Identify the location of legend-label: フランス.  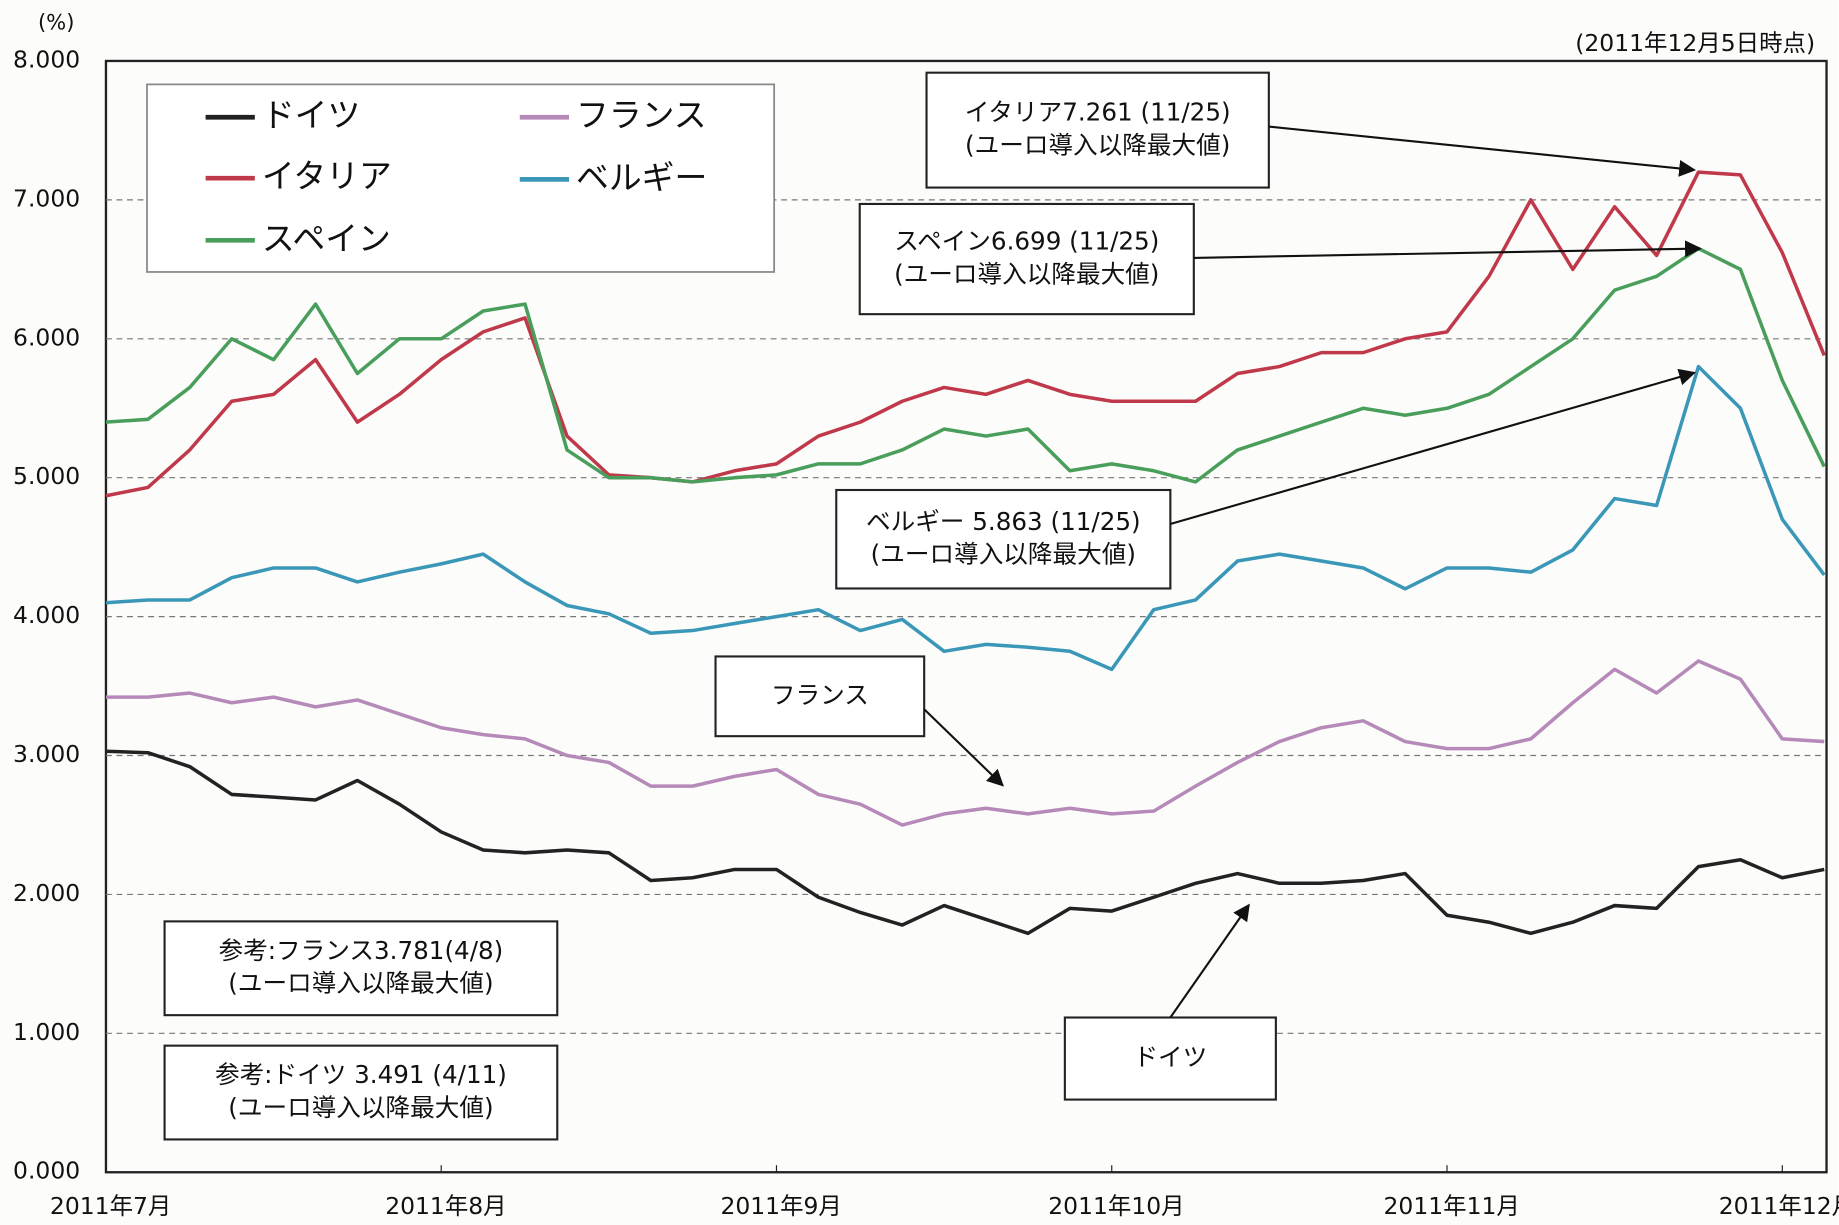
(641, 116).